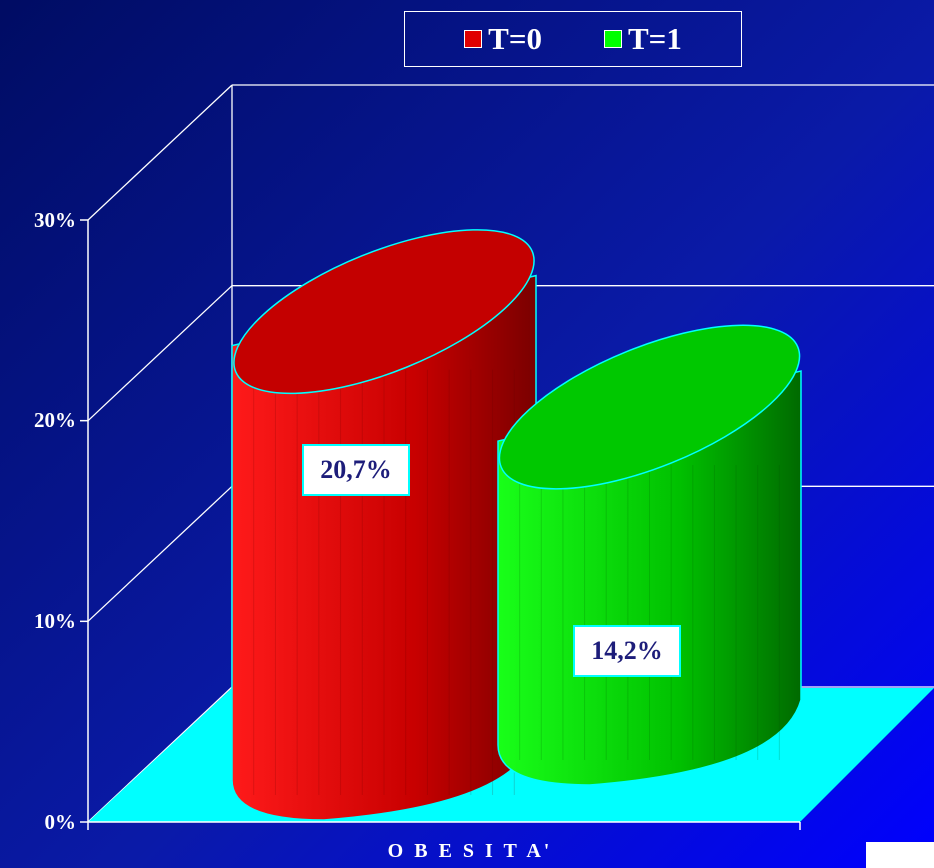 Image resolution: width=934 pixels, height=868 pixels. What do you see at coordinates (60, 822) in the screenshot?
I see `y-tick-0: 0%` at bounding box center [60, 822].